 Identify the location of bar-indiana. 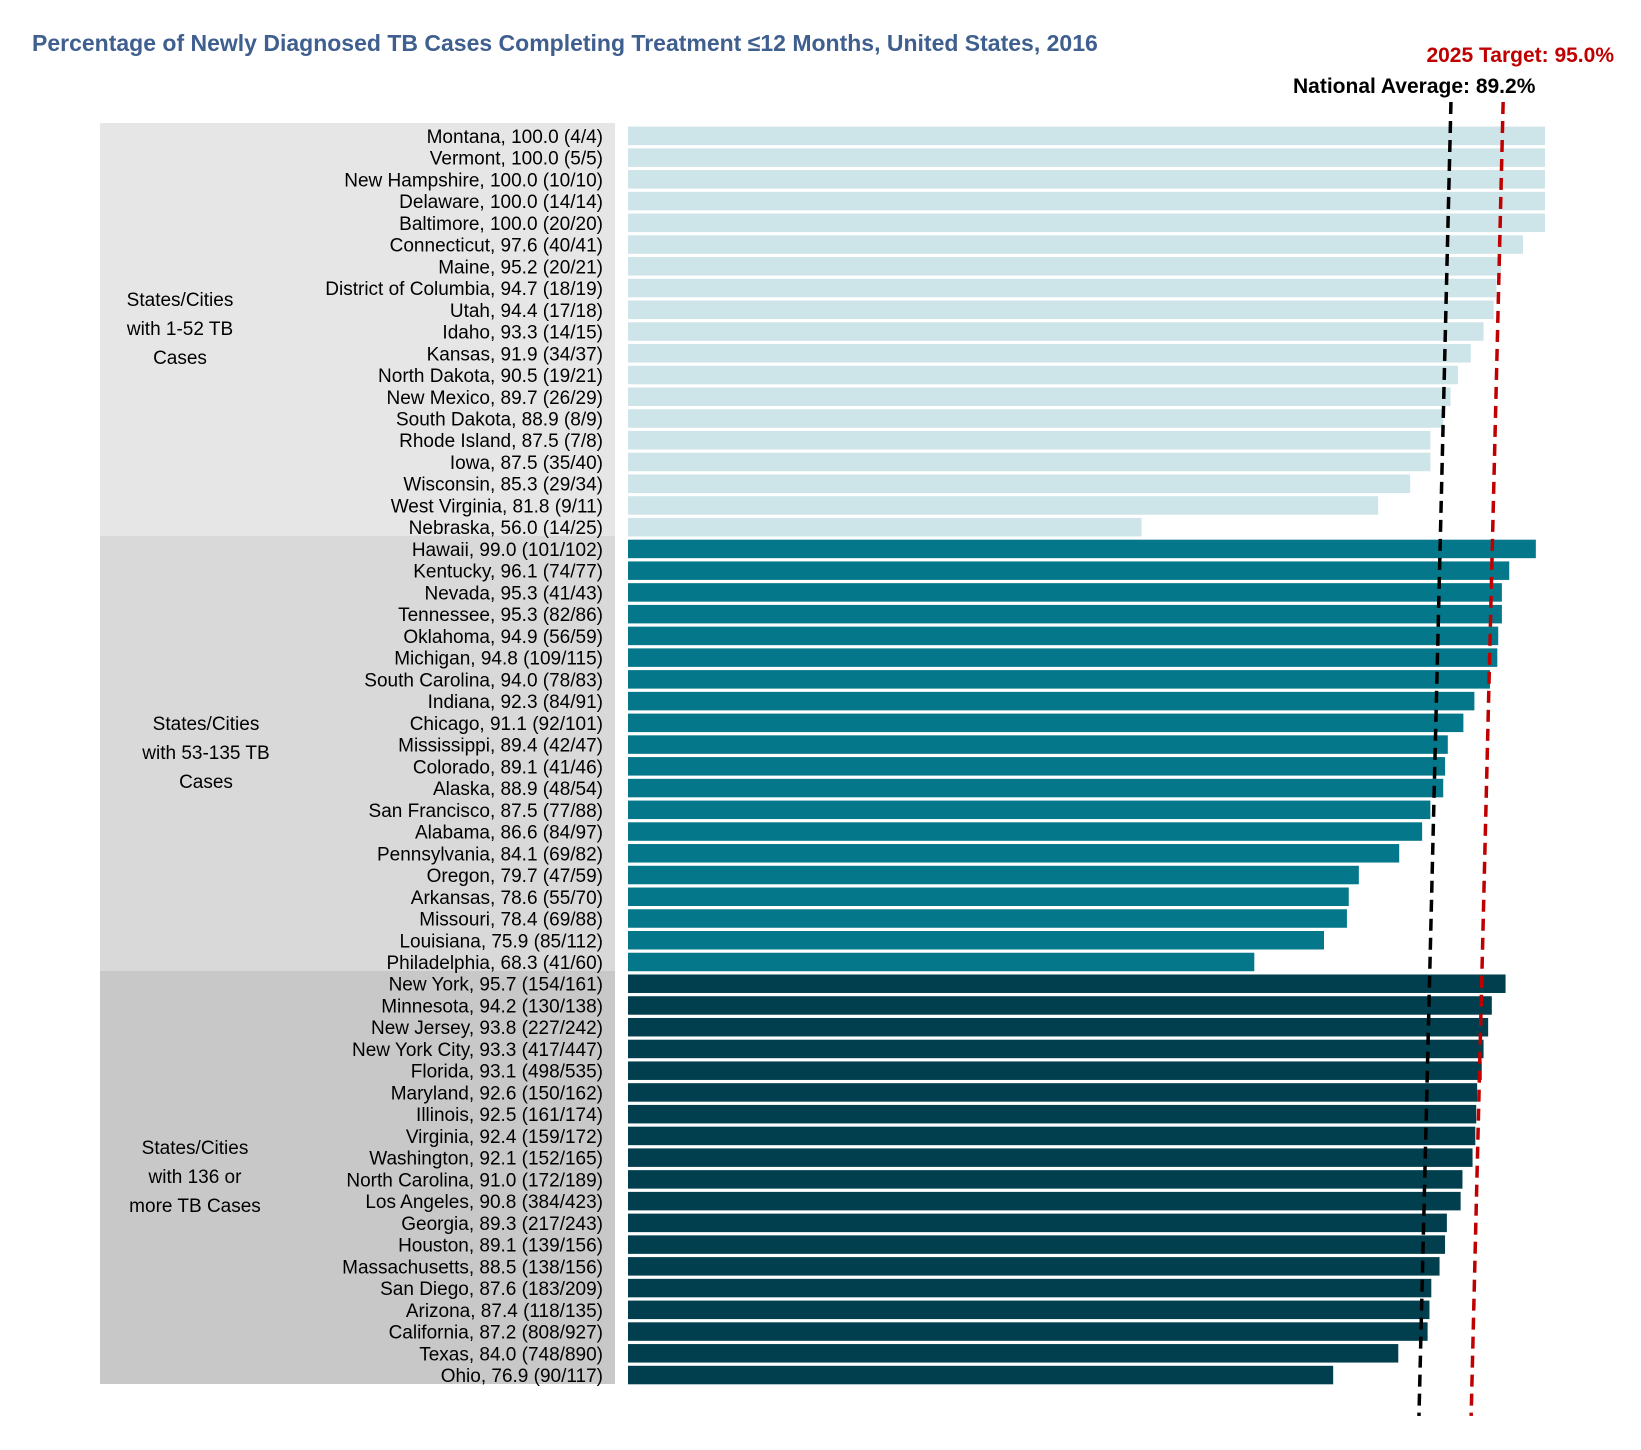
(1051, 701).